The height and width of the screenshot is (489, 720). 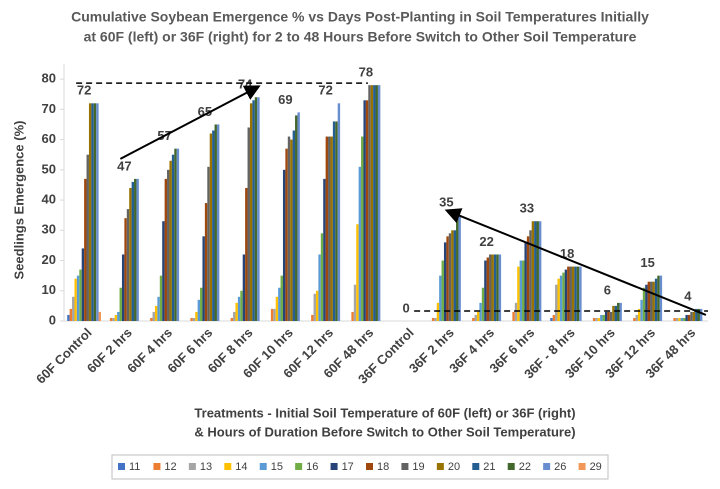 What do you see at coordinates (205, 111) in the screenshot?
I see `data-label: 65` at bounding box center [205, 111].